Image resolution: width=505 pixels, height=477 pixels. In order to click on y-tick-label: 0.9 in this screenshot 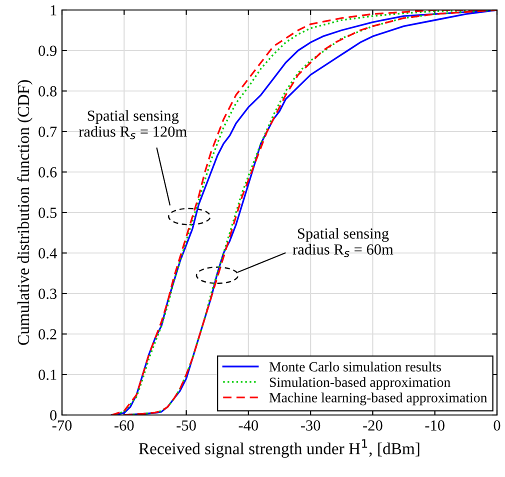, I will do `click(47, 51)`.